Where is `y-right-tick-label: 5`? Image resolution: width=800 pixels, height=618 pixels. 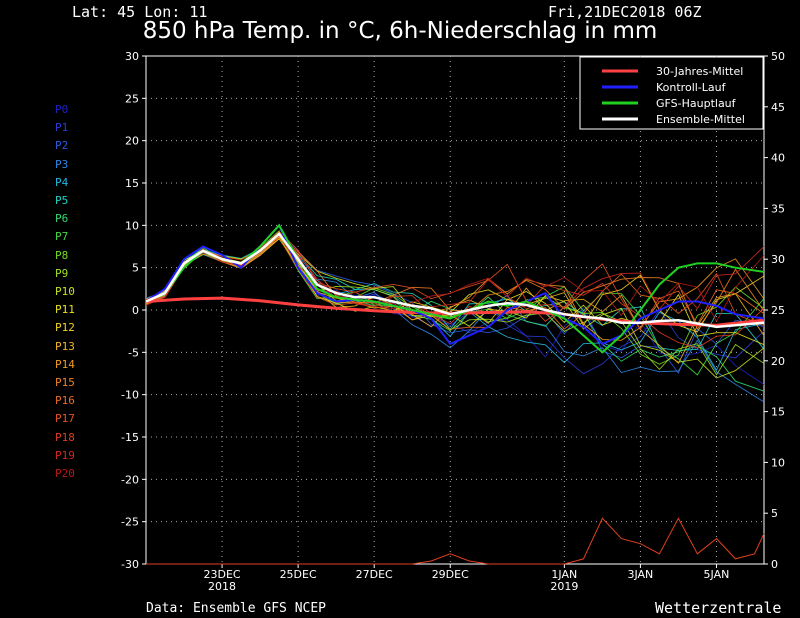 y-right-tick-label: 5 is located at coordinates (774, 513).